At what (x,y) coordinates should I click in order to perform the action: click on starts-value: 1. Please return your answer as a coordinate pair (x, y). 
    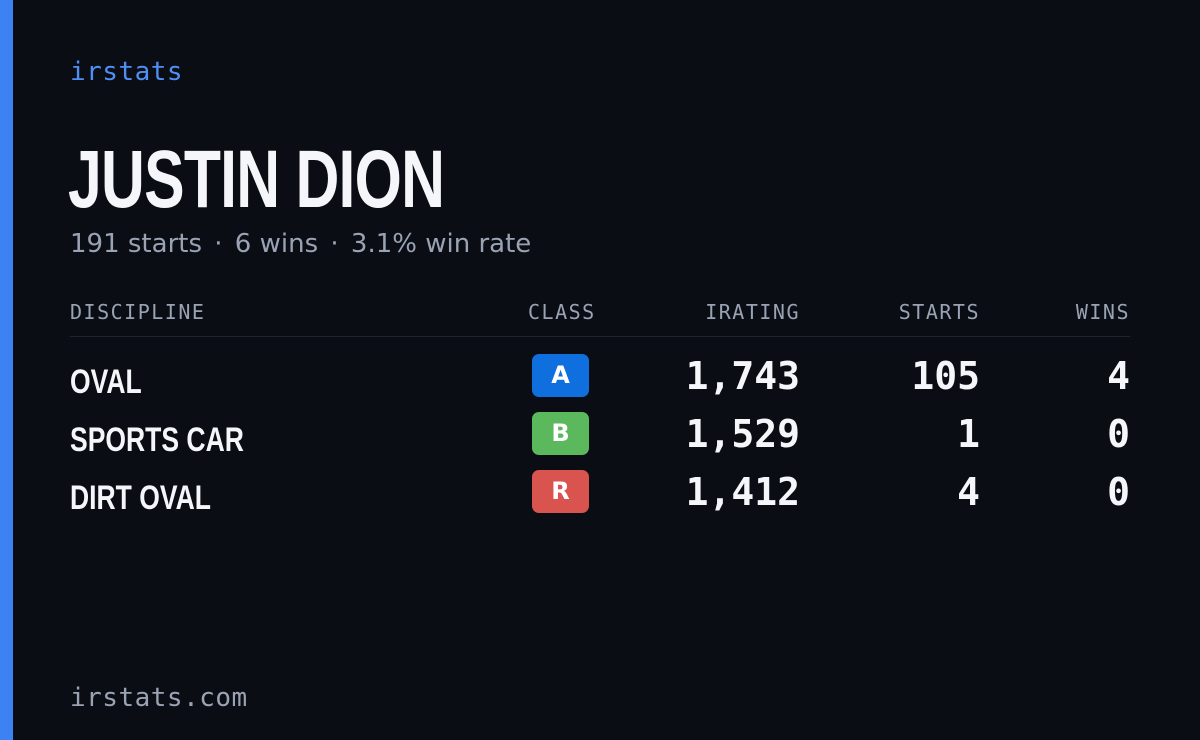
    Looking at the image, I should click on (968, 434).